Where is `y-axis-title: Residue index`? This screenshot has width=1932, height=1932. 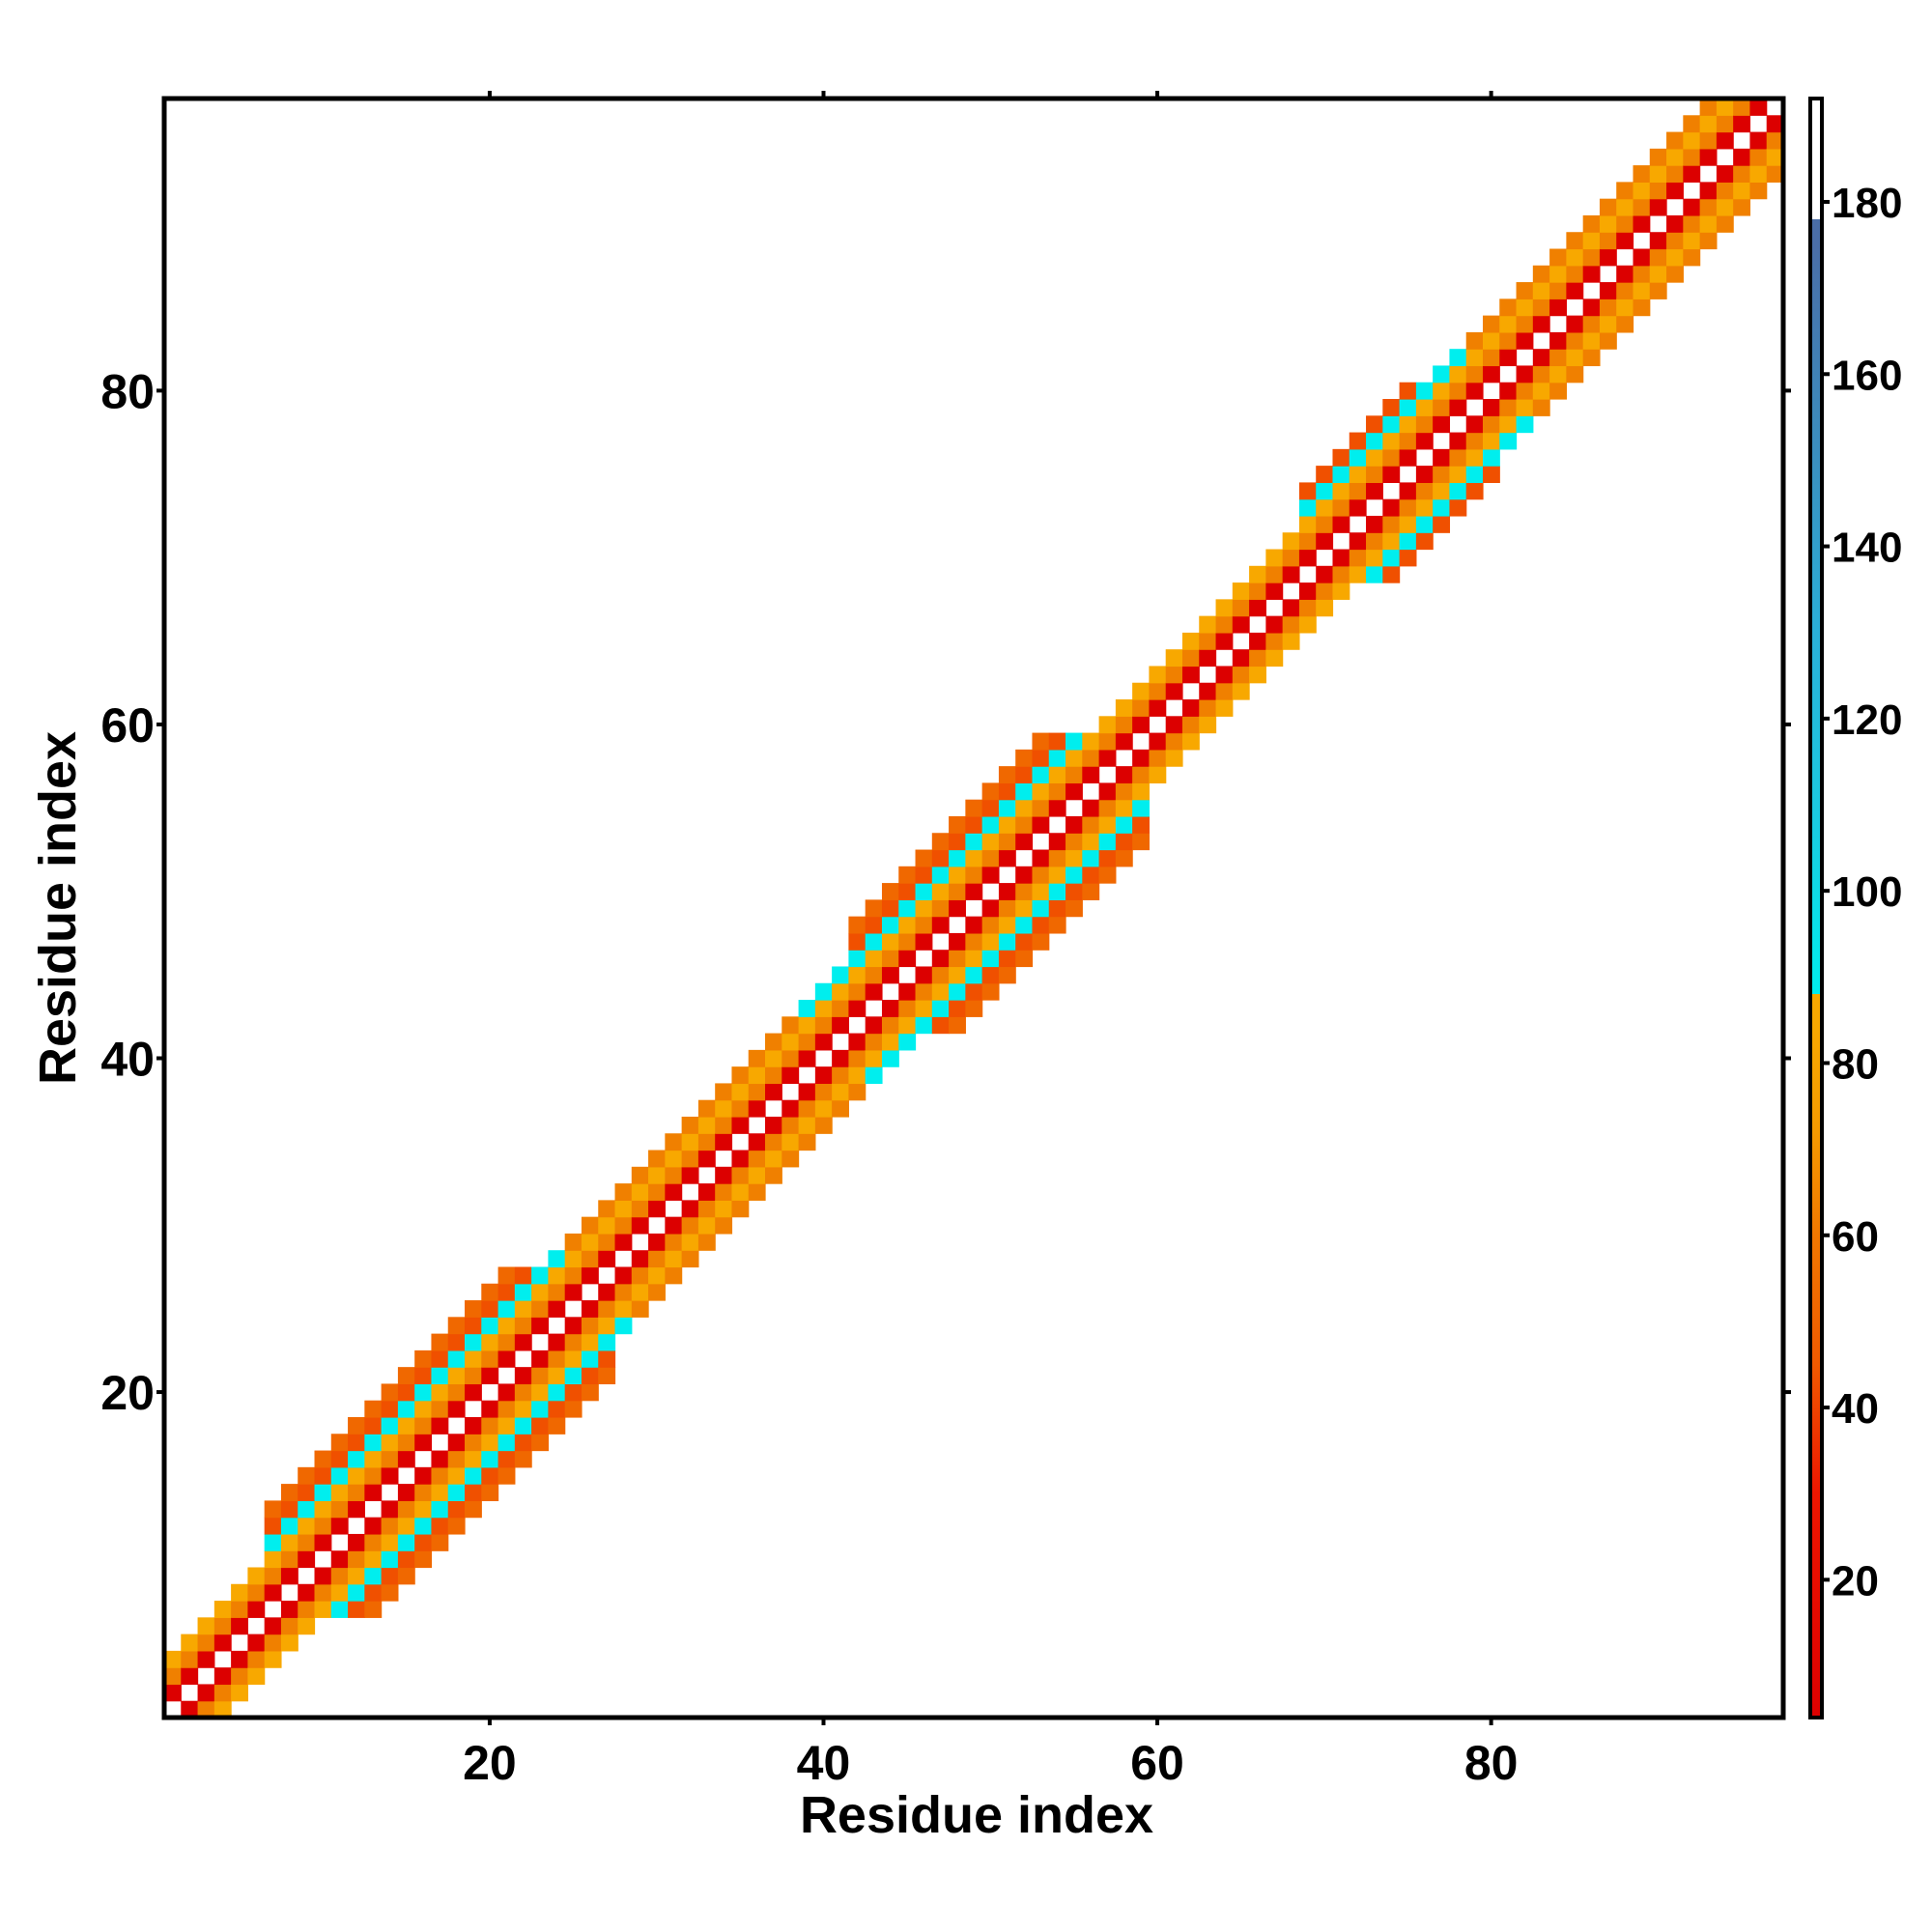
y-axis-title: Residue index is located at coordinates (58, 908).